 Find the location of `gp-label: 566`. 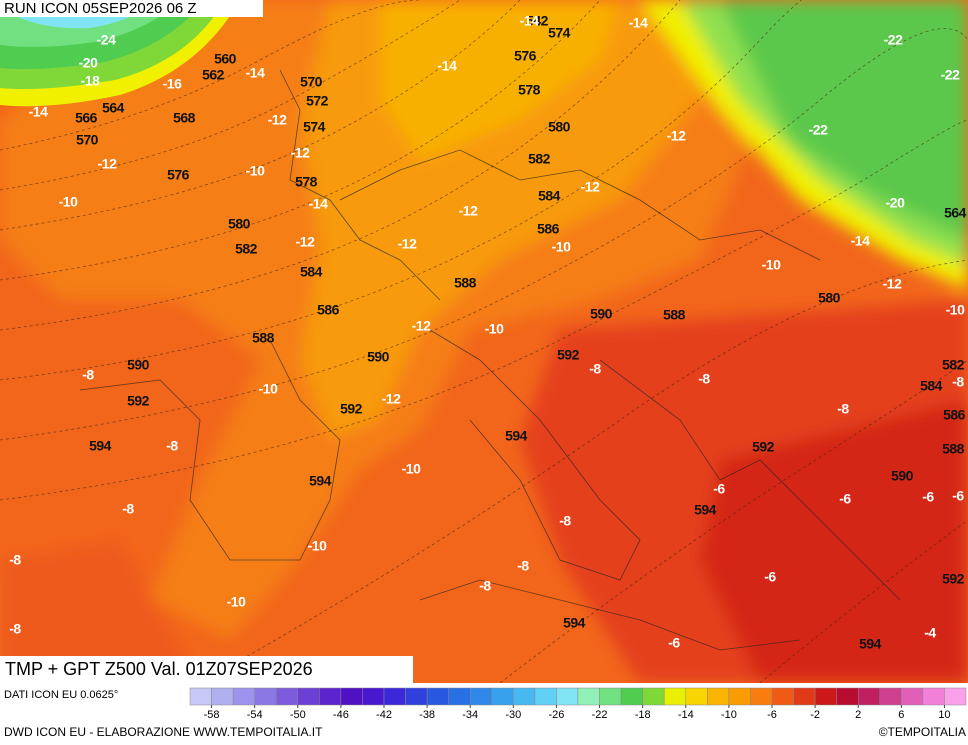

gp-label: 566 is located at coordinates (86, 118).